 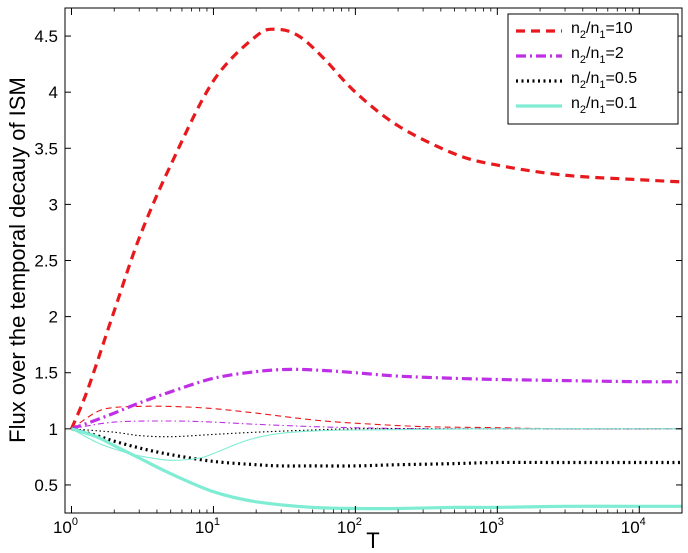 What do you see at coordinates (46, 36) in the screenshot?
I see `y-tick-label-8: 4.5` at bounding box center [46, 36].